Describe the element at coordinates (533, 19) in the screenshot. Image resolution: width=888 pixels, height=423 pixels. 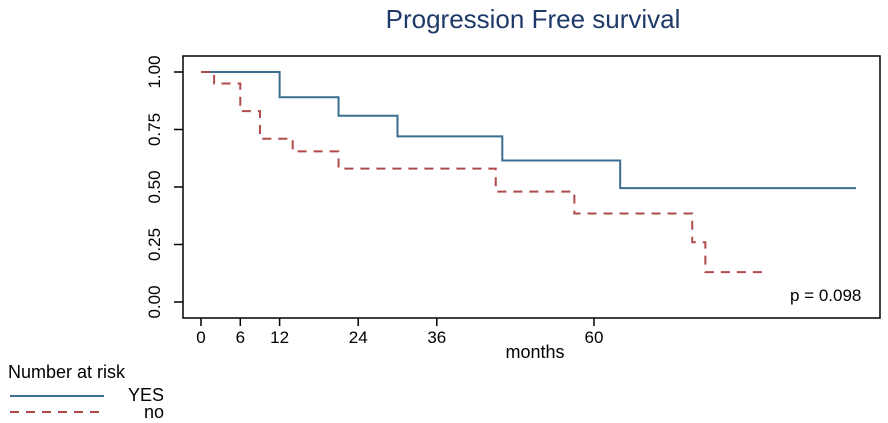
I see `chart-title: Progression Free survival` at that location.